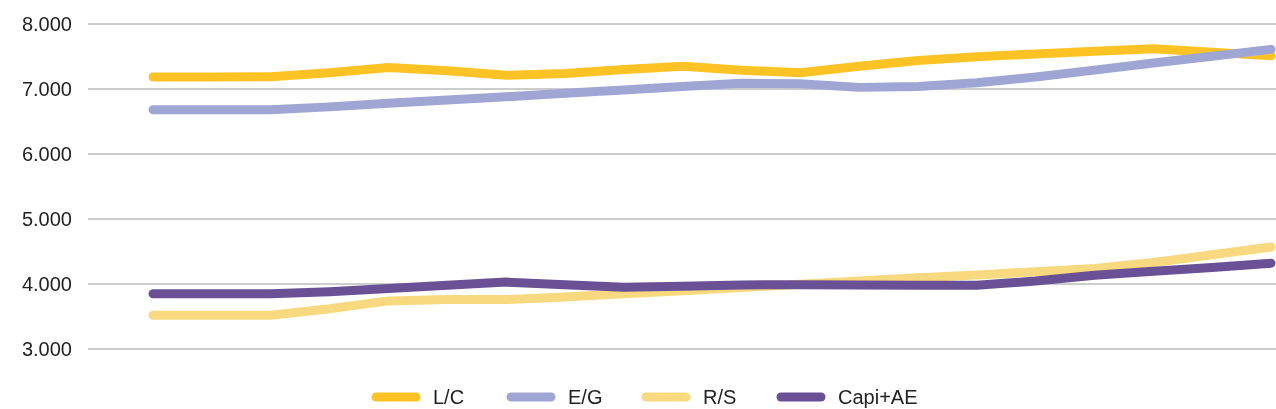  Describe the element at coordinates (46, 24) in the screenshot. I see `y-tick-label: 8.000` at that location.